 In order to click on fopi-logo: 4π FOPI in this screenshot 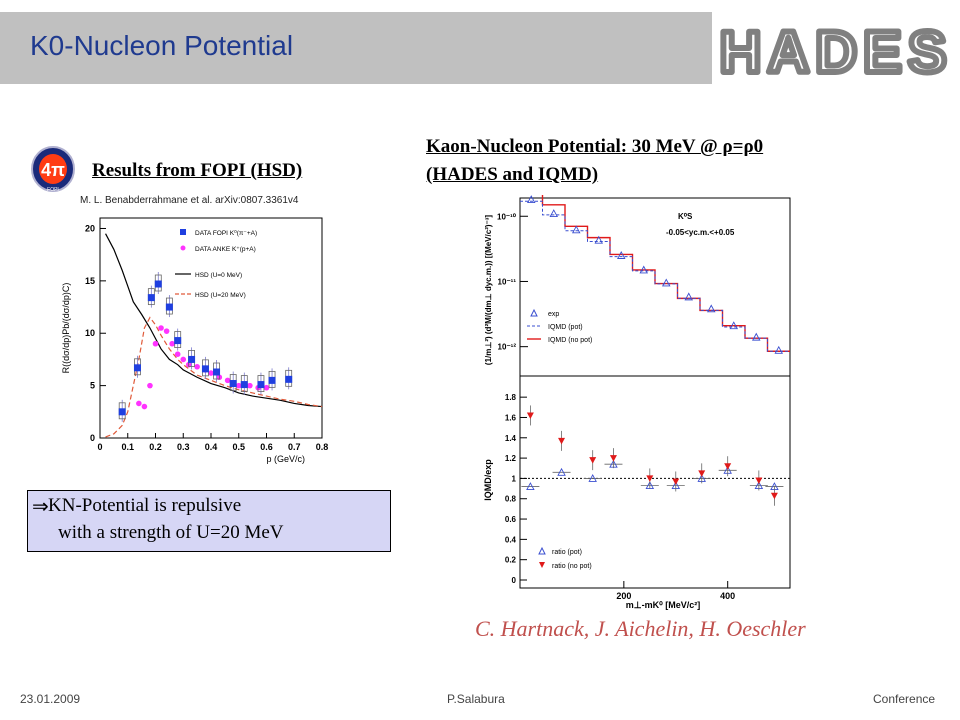, I will do `click(53, 169)`.